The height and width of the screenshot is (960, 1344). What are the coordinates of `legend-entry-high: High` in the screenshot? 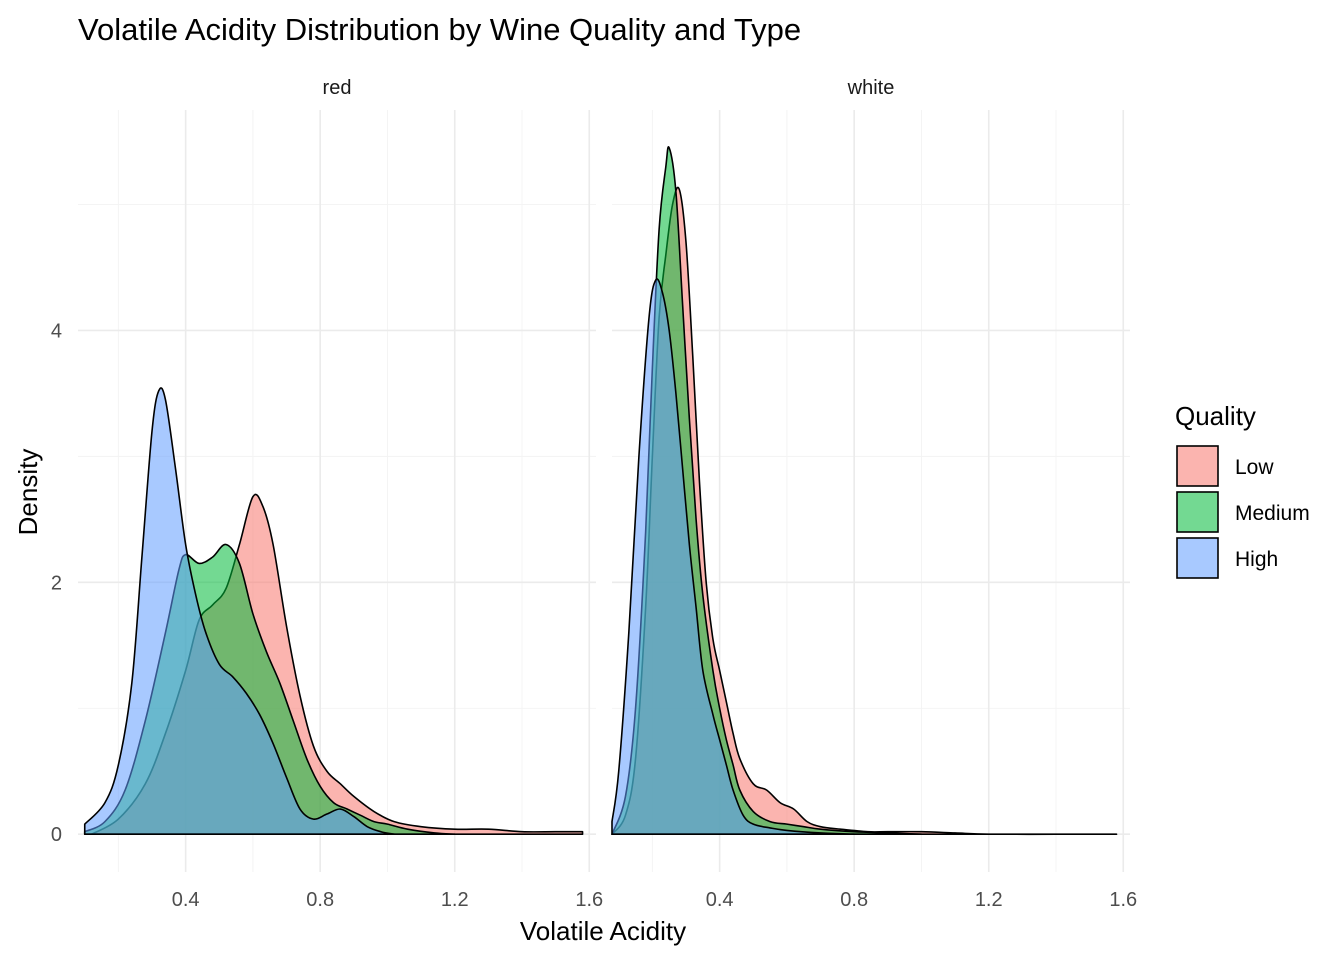 It's located at (1227, 558).